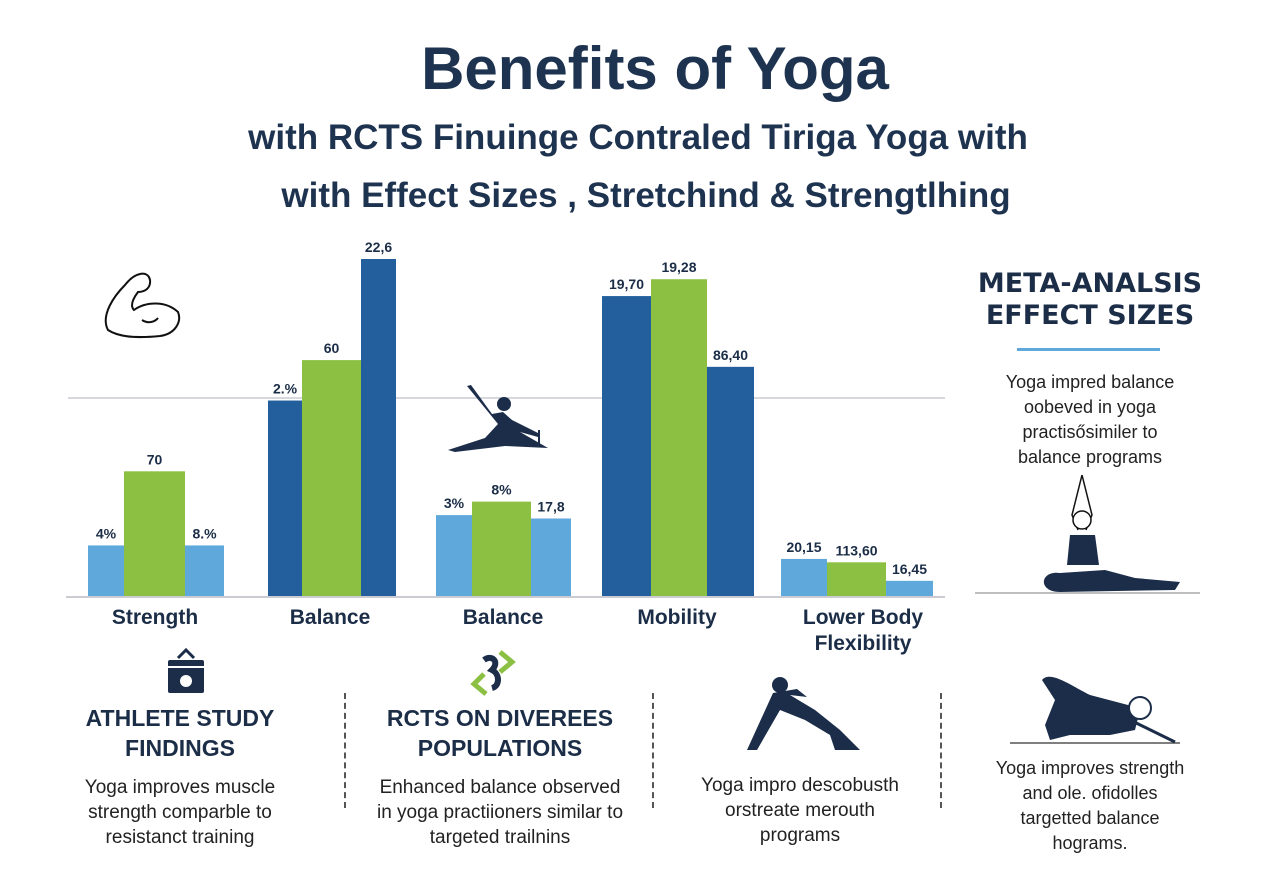 The width and height of the screenshot is (1280, 896). Describe the element at coordinates (655, 68) in the screenshot. I see `page-title: Benefits of Yoga` at that location.